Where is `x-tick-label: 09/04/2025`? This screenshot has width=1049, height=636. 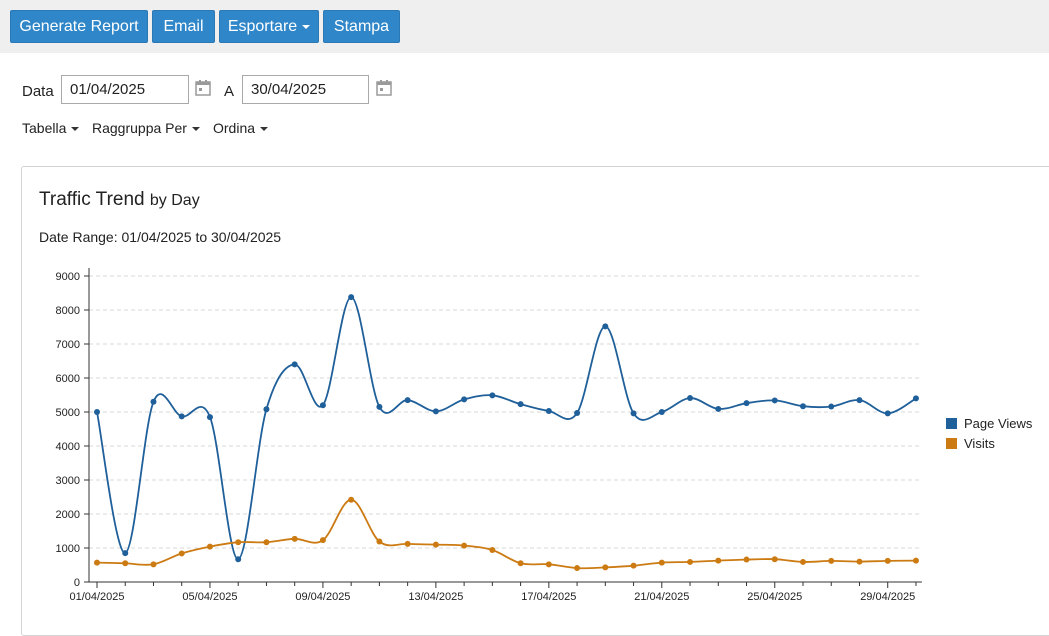 x-tick-label: 09/04/2025 is located at coordinates (322, 597).